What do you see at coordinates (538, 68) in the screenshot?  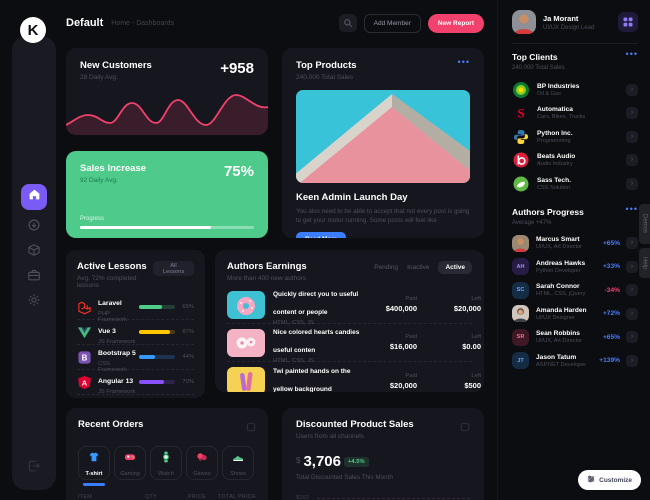 I see `top-clients-subtitle: 240,000 Total Sales` at bounding box center [538, 68].